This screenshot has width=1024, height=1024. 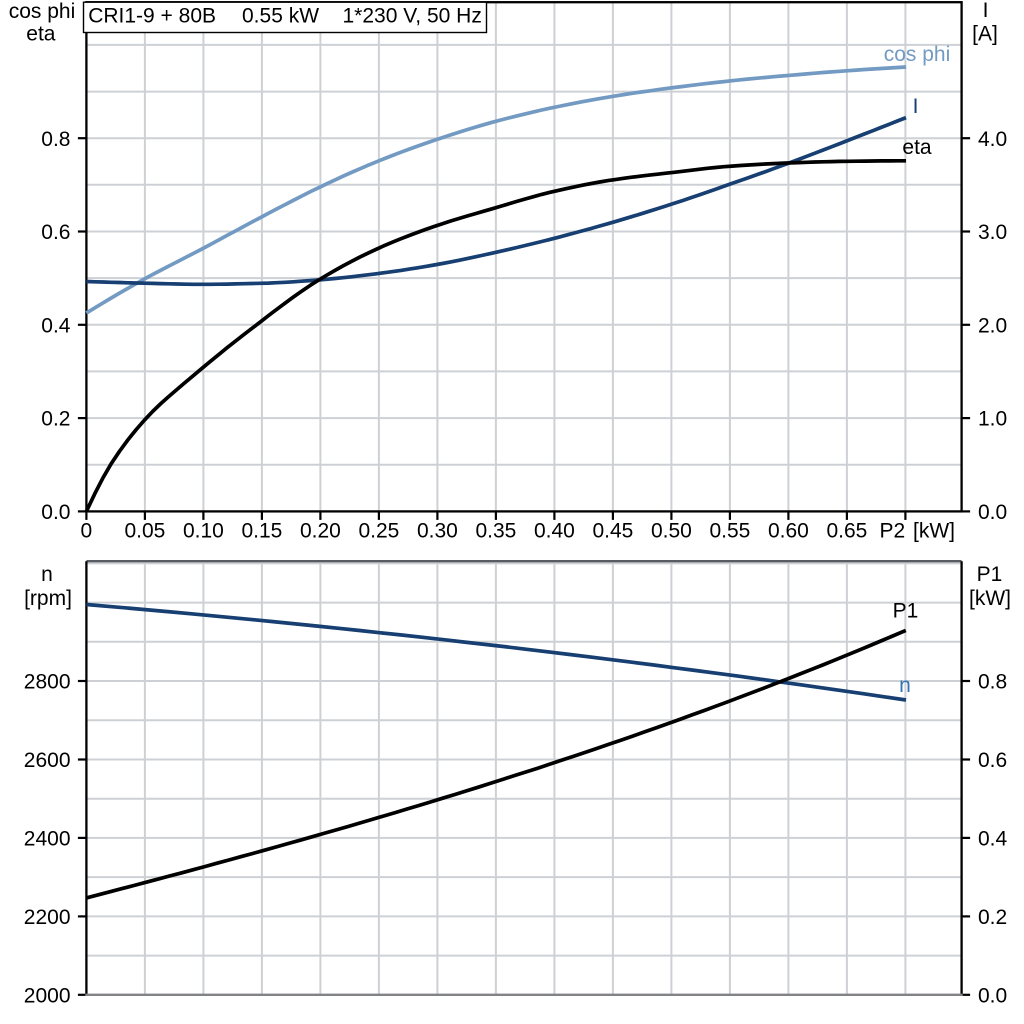 What do you see at coordinates (47, 682) in the screenshot?
I see `svg-text: 2800` at bounding box center [47, 682].